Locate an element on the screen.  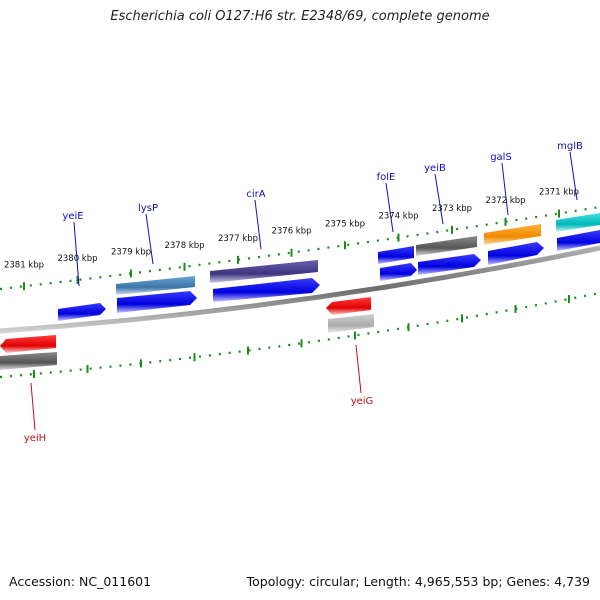
genome-backbone is located at coordinates (300, 289).